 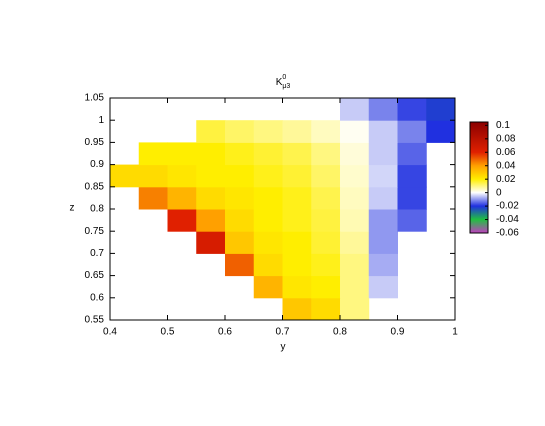 What do you see at coordinates (507, 206) in the screenshot?
I see `colorbar-tick-label: -0.02` at bounding box center [507, 206].